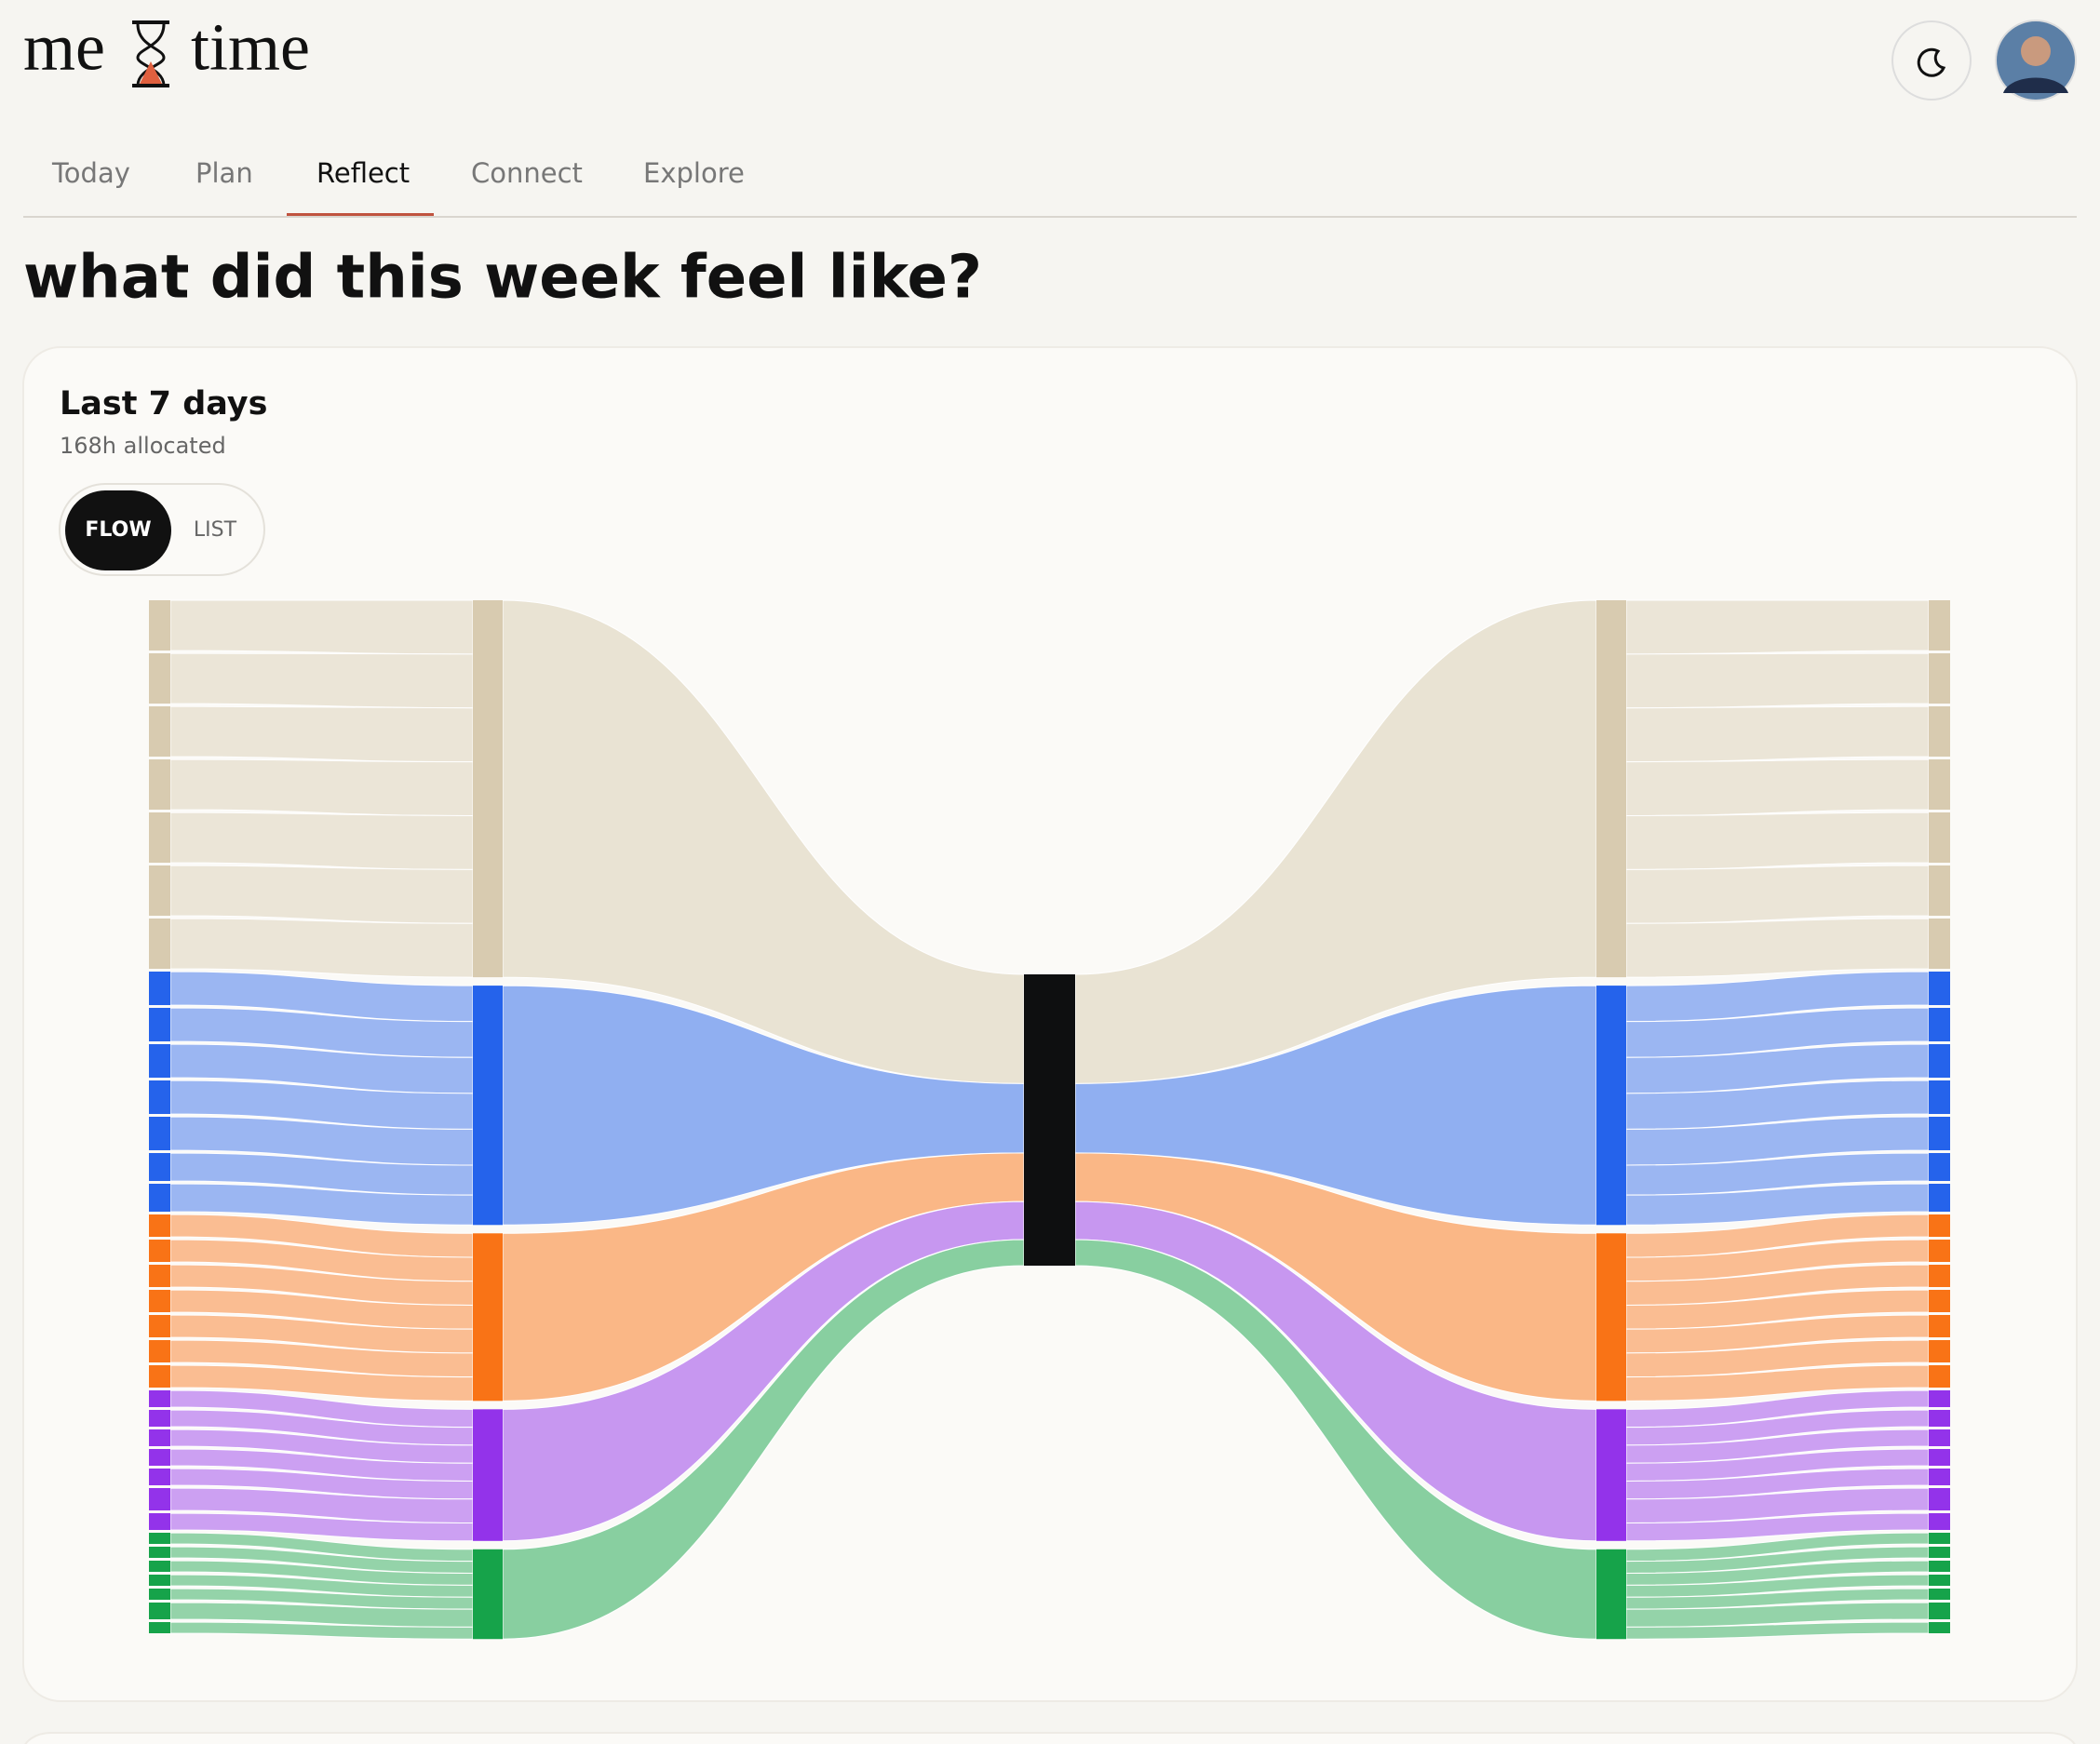  I want to click on avatar-face, so click(2036, 51).